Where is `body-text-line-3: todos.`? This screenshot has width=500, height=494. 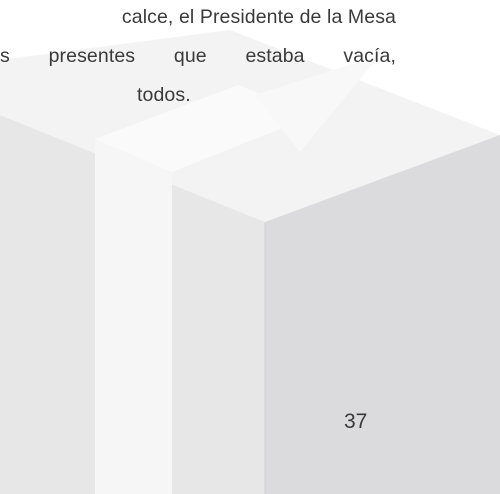 body-text-line-3: todos. is located at coordinates (164, 95).